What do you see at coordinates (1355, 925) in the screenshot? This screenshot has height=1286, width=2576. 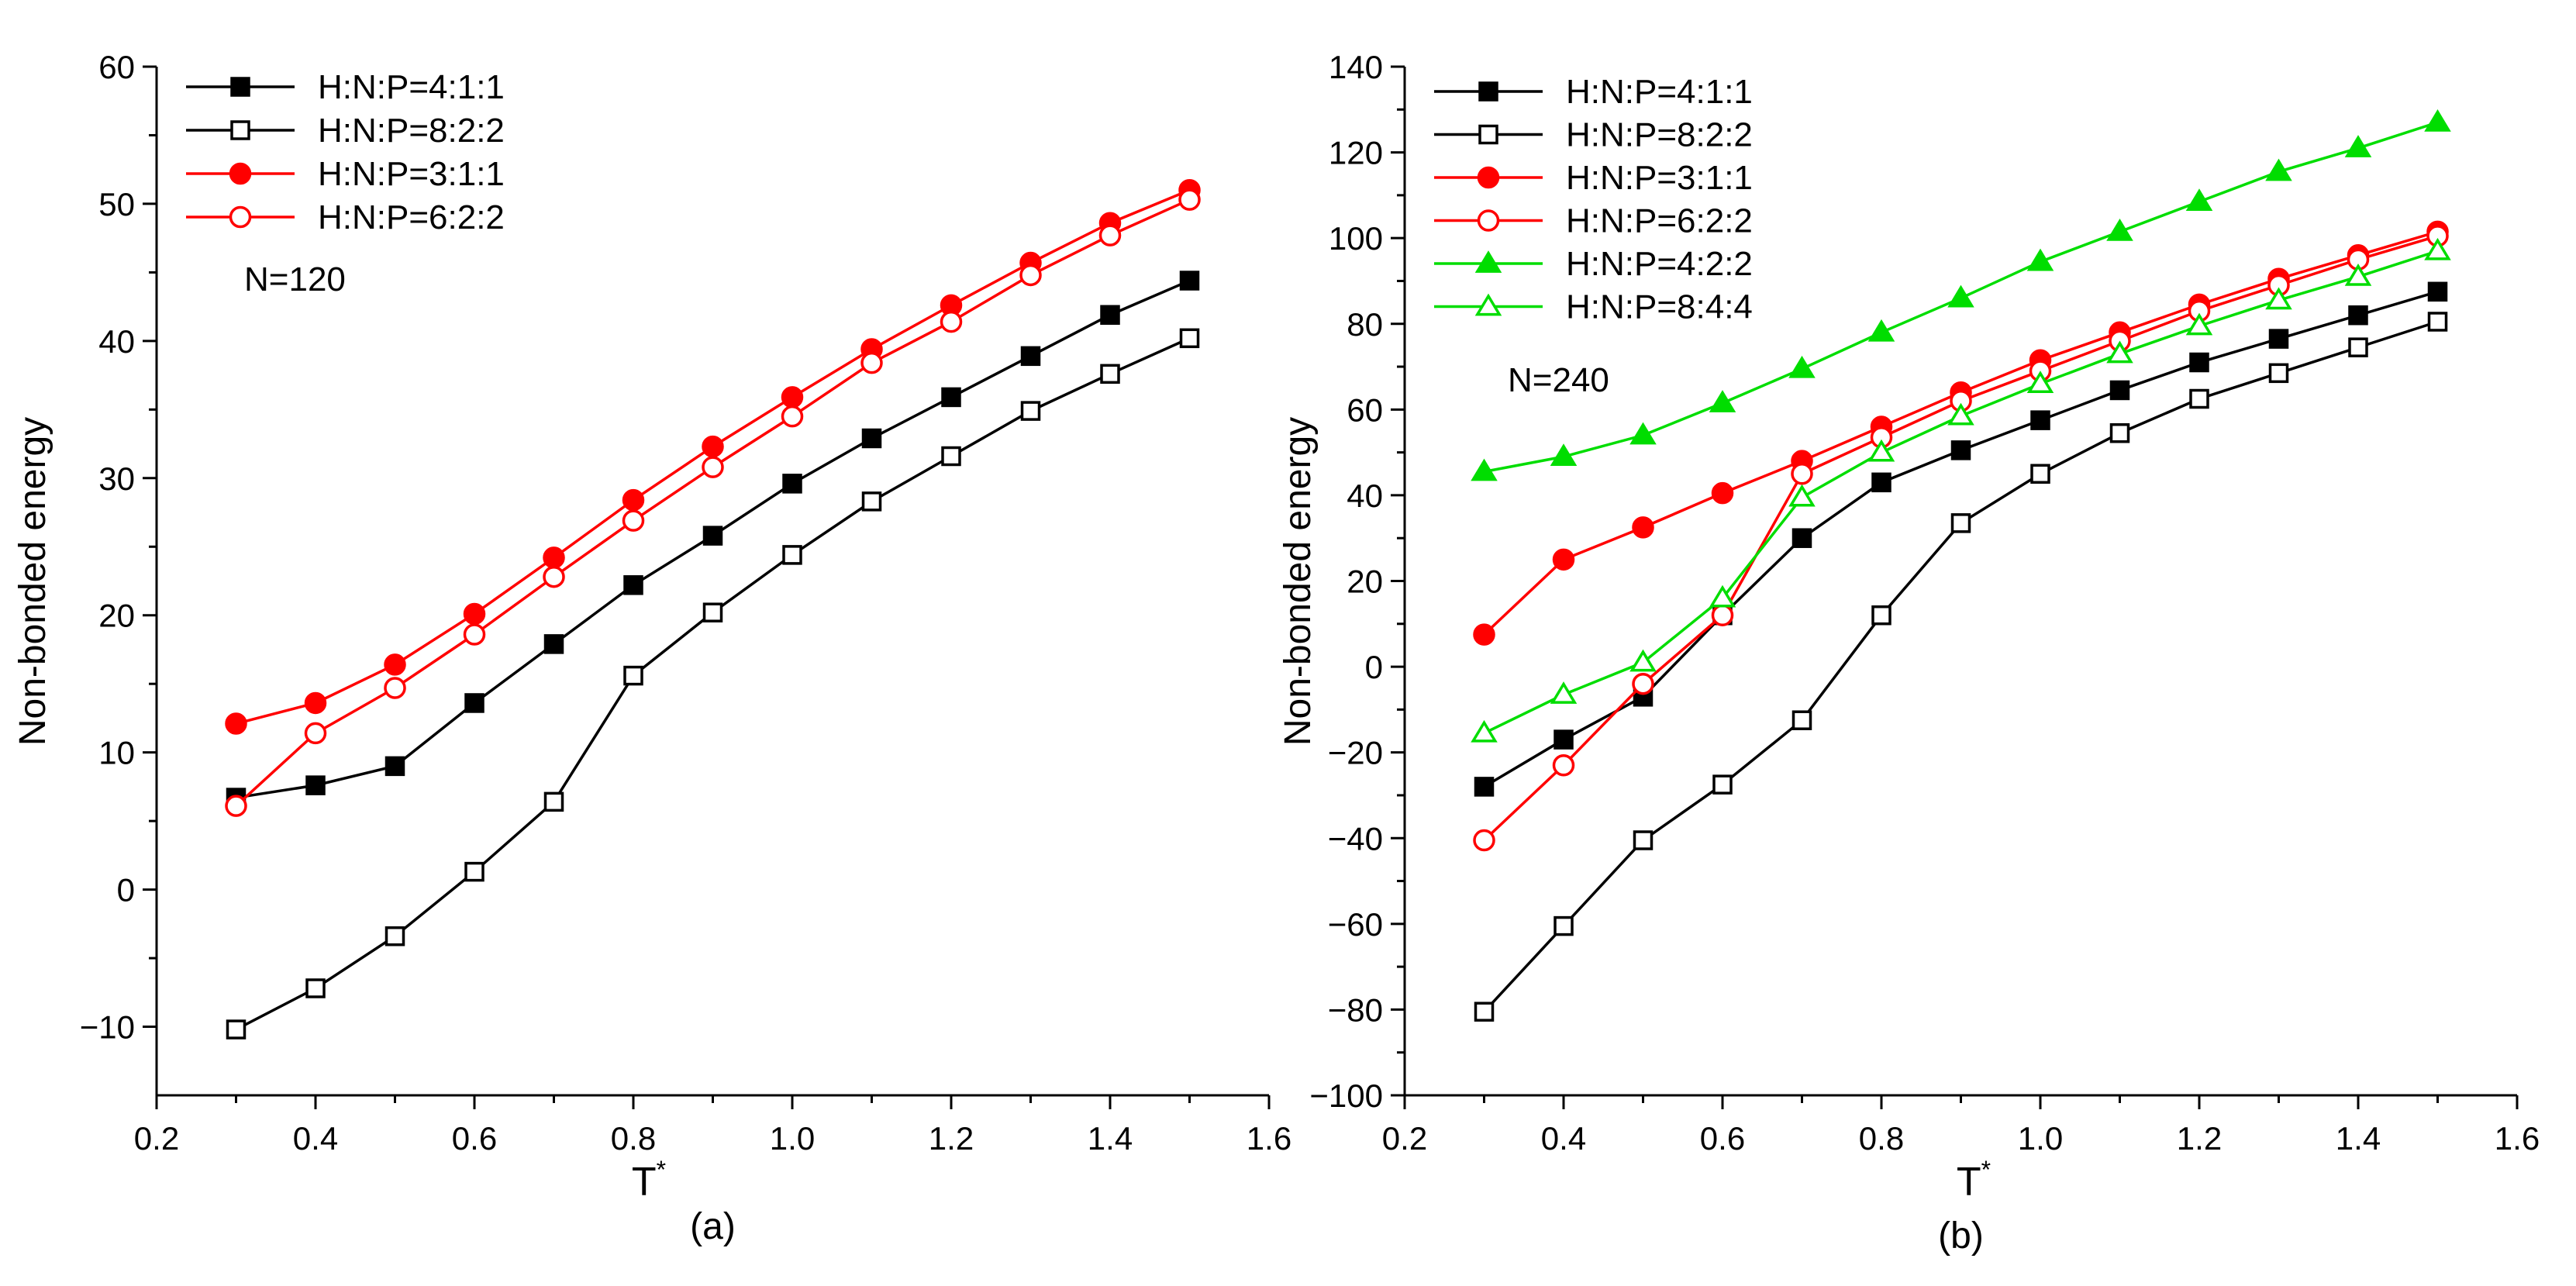 I see `y-tick-label: −60` at bounding box center [1355, 925].